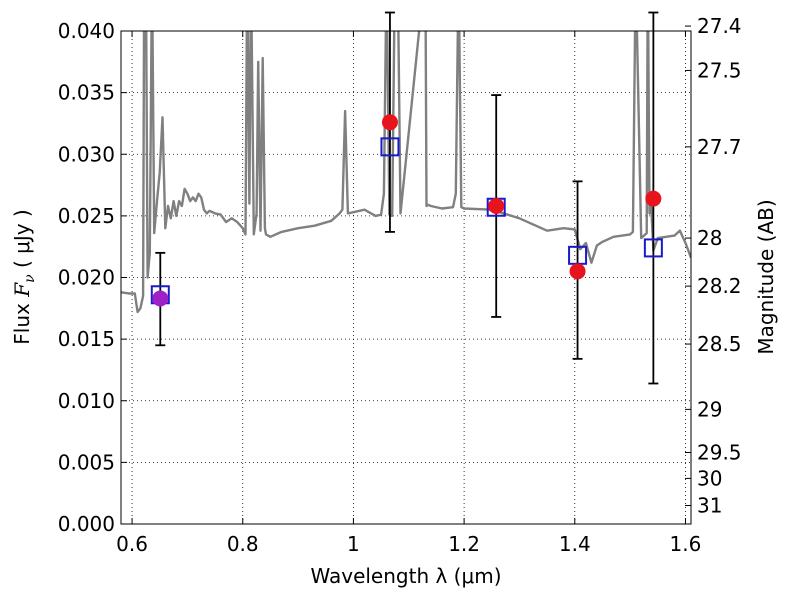 This screenshot has height=600, width=800. What do you see at coordinates (709, 478) in the screenshot?
I see `y2-tick-label: 30` at bounding box center [709, 478].